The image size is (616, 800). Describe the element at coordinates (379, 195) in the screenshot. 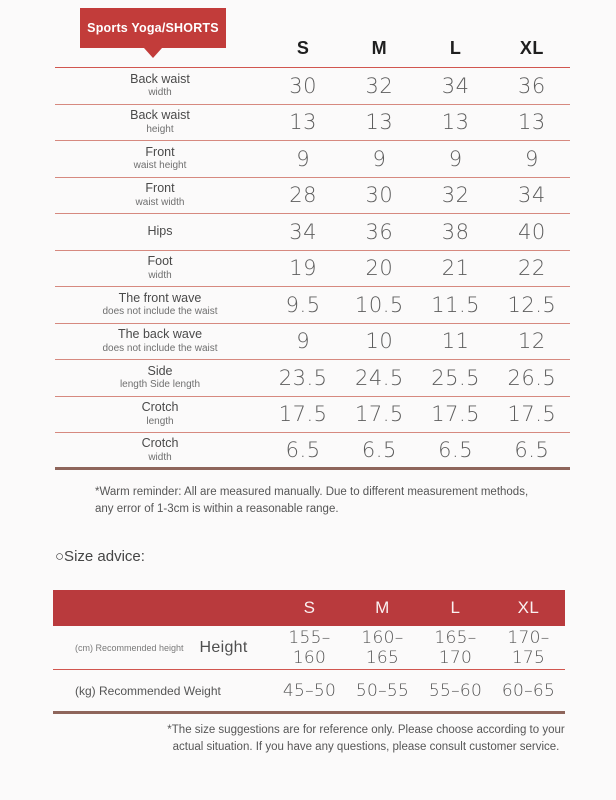

I see `cell-value-m: 30` at that location.